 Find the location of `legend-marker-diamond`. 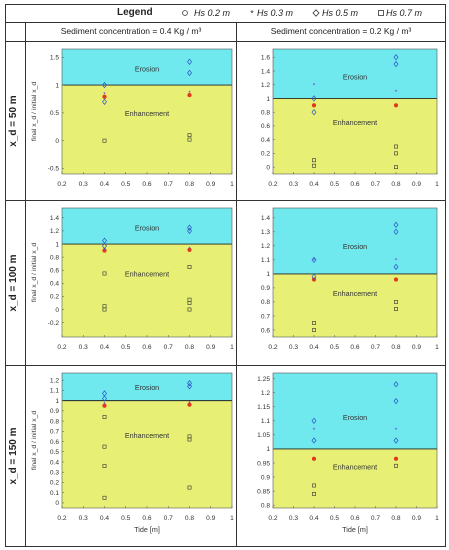

legend-marker-diamond is located at coordinates (316, 13).